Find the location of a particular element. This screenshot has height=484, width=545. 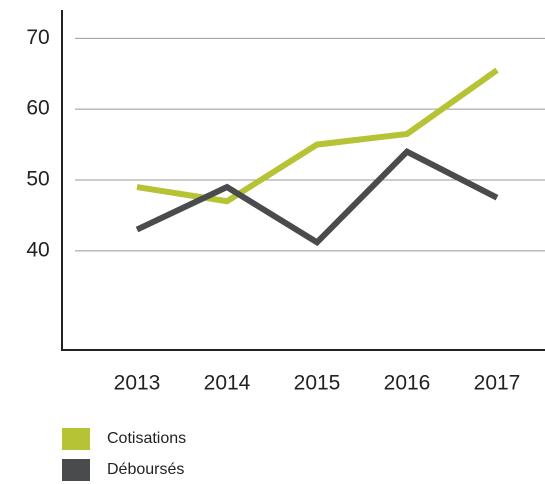

legend-label: Cotisations is located at coordinates (146, 438).